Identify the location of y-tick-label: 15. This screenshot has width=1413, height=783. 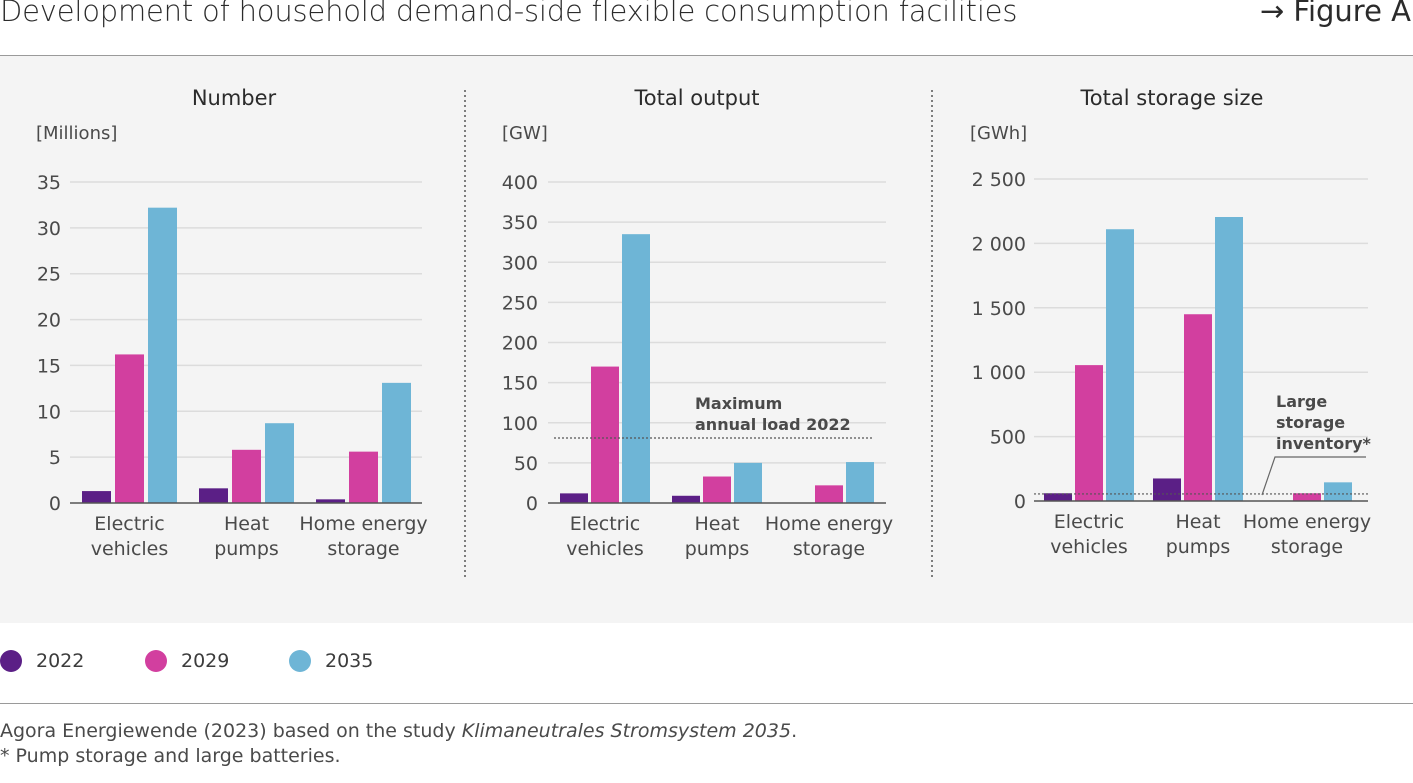
(49, 366).